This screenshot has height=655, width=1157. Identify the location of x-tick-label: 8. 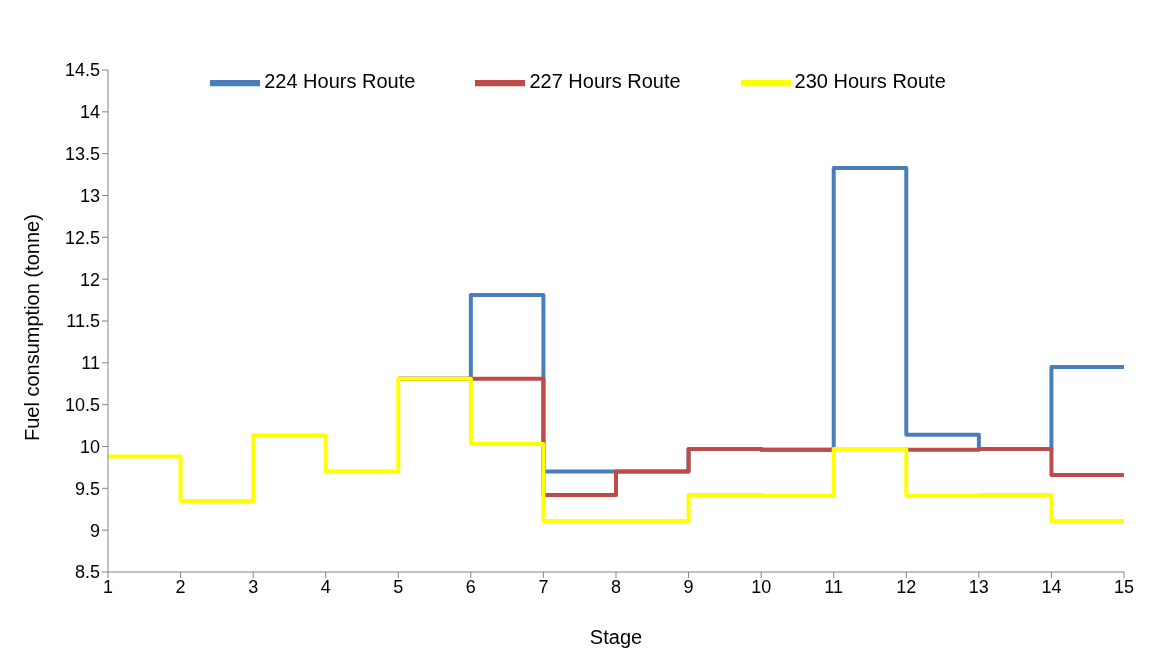
(616, 586).